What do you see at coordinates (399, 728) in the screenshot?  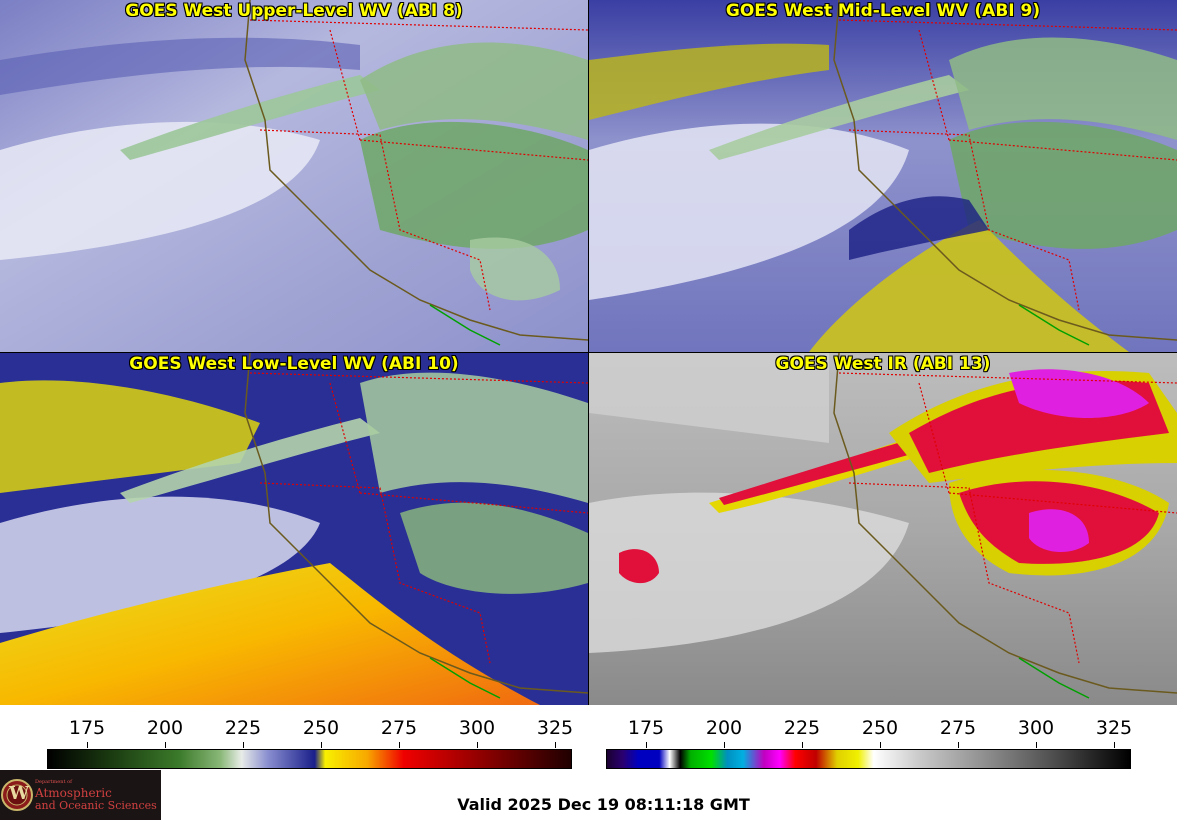 I see `wv-tick-label: 275` at bounding box center [399, 728].